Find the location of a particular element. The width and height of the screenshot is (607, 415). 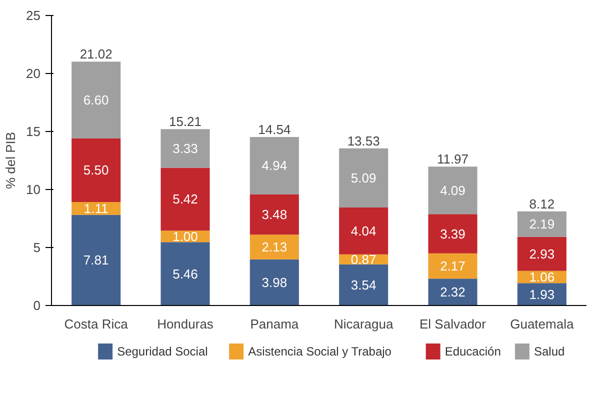

total-label: 11.97 is located at coordinates (452, 159).